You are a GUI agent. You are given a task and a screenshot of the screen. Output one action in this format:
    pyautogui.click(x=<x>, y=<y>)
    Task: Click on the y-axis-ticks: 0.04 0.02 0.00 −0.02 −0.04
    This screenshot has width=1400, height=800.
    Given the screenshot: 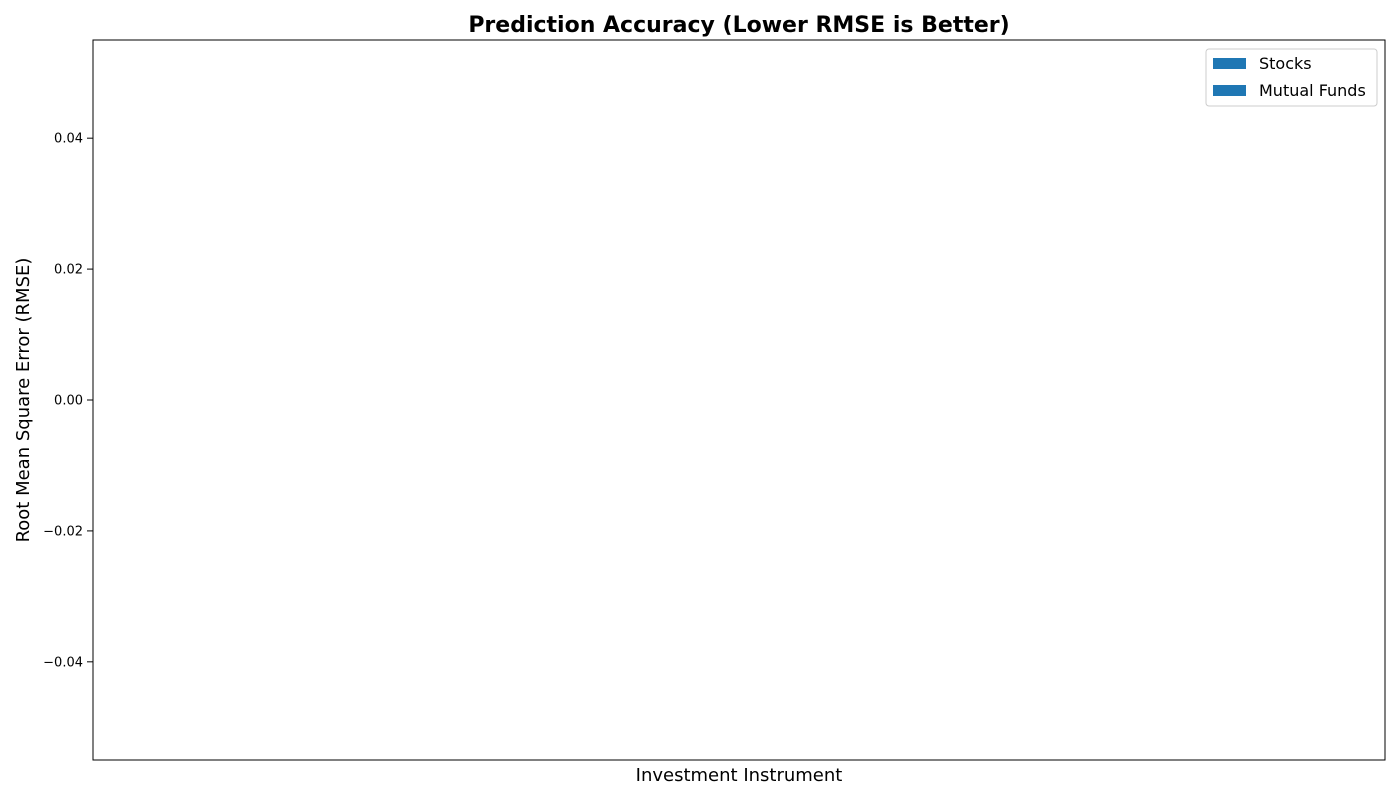 What is the action you would take?
    pyautogui.click(x=68, y=401)
    